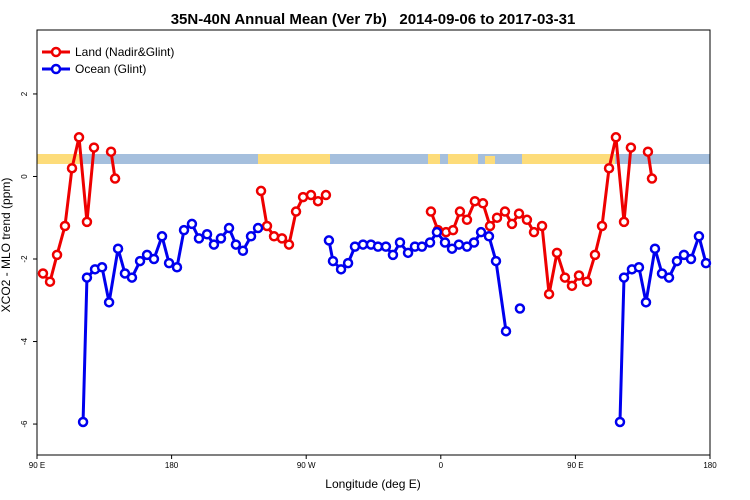 Image resolution: width=750 pixels, height=500 pixels. What do you see at coordinates (124, 52) in the screenshot?
I see `legend-label: Land (Nadir&Glint)` at bounding box center [124, 52].